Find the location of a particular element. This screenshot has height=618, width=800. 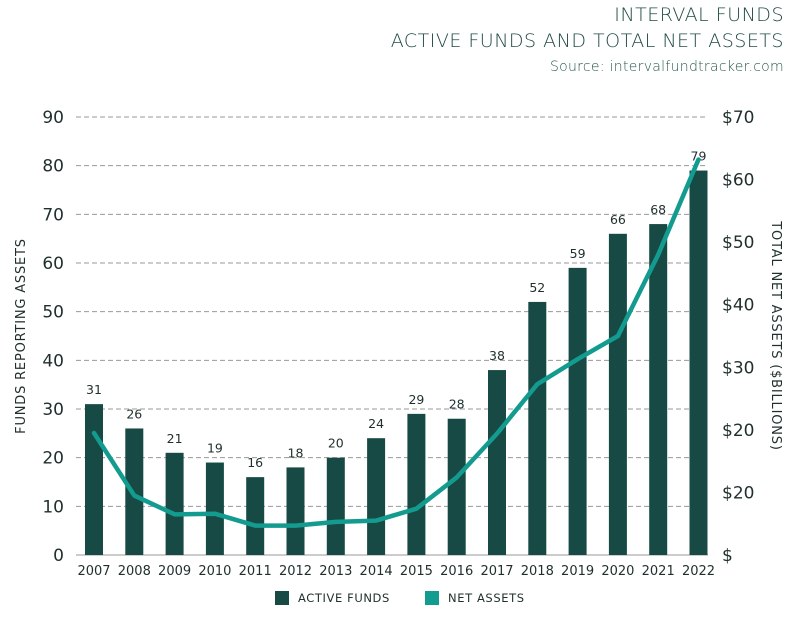

bar-data-label: 79 is located at coordinates (699, 156).